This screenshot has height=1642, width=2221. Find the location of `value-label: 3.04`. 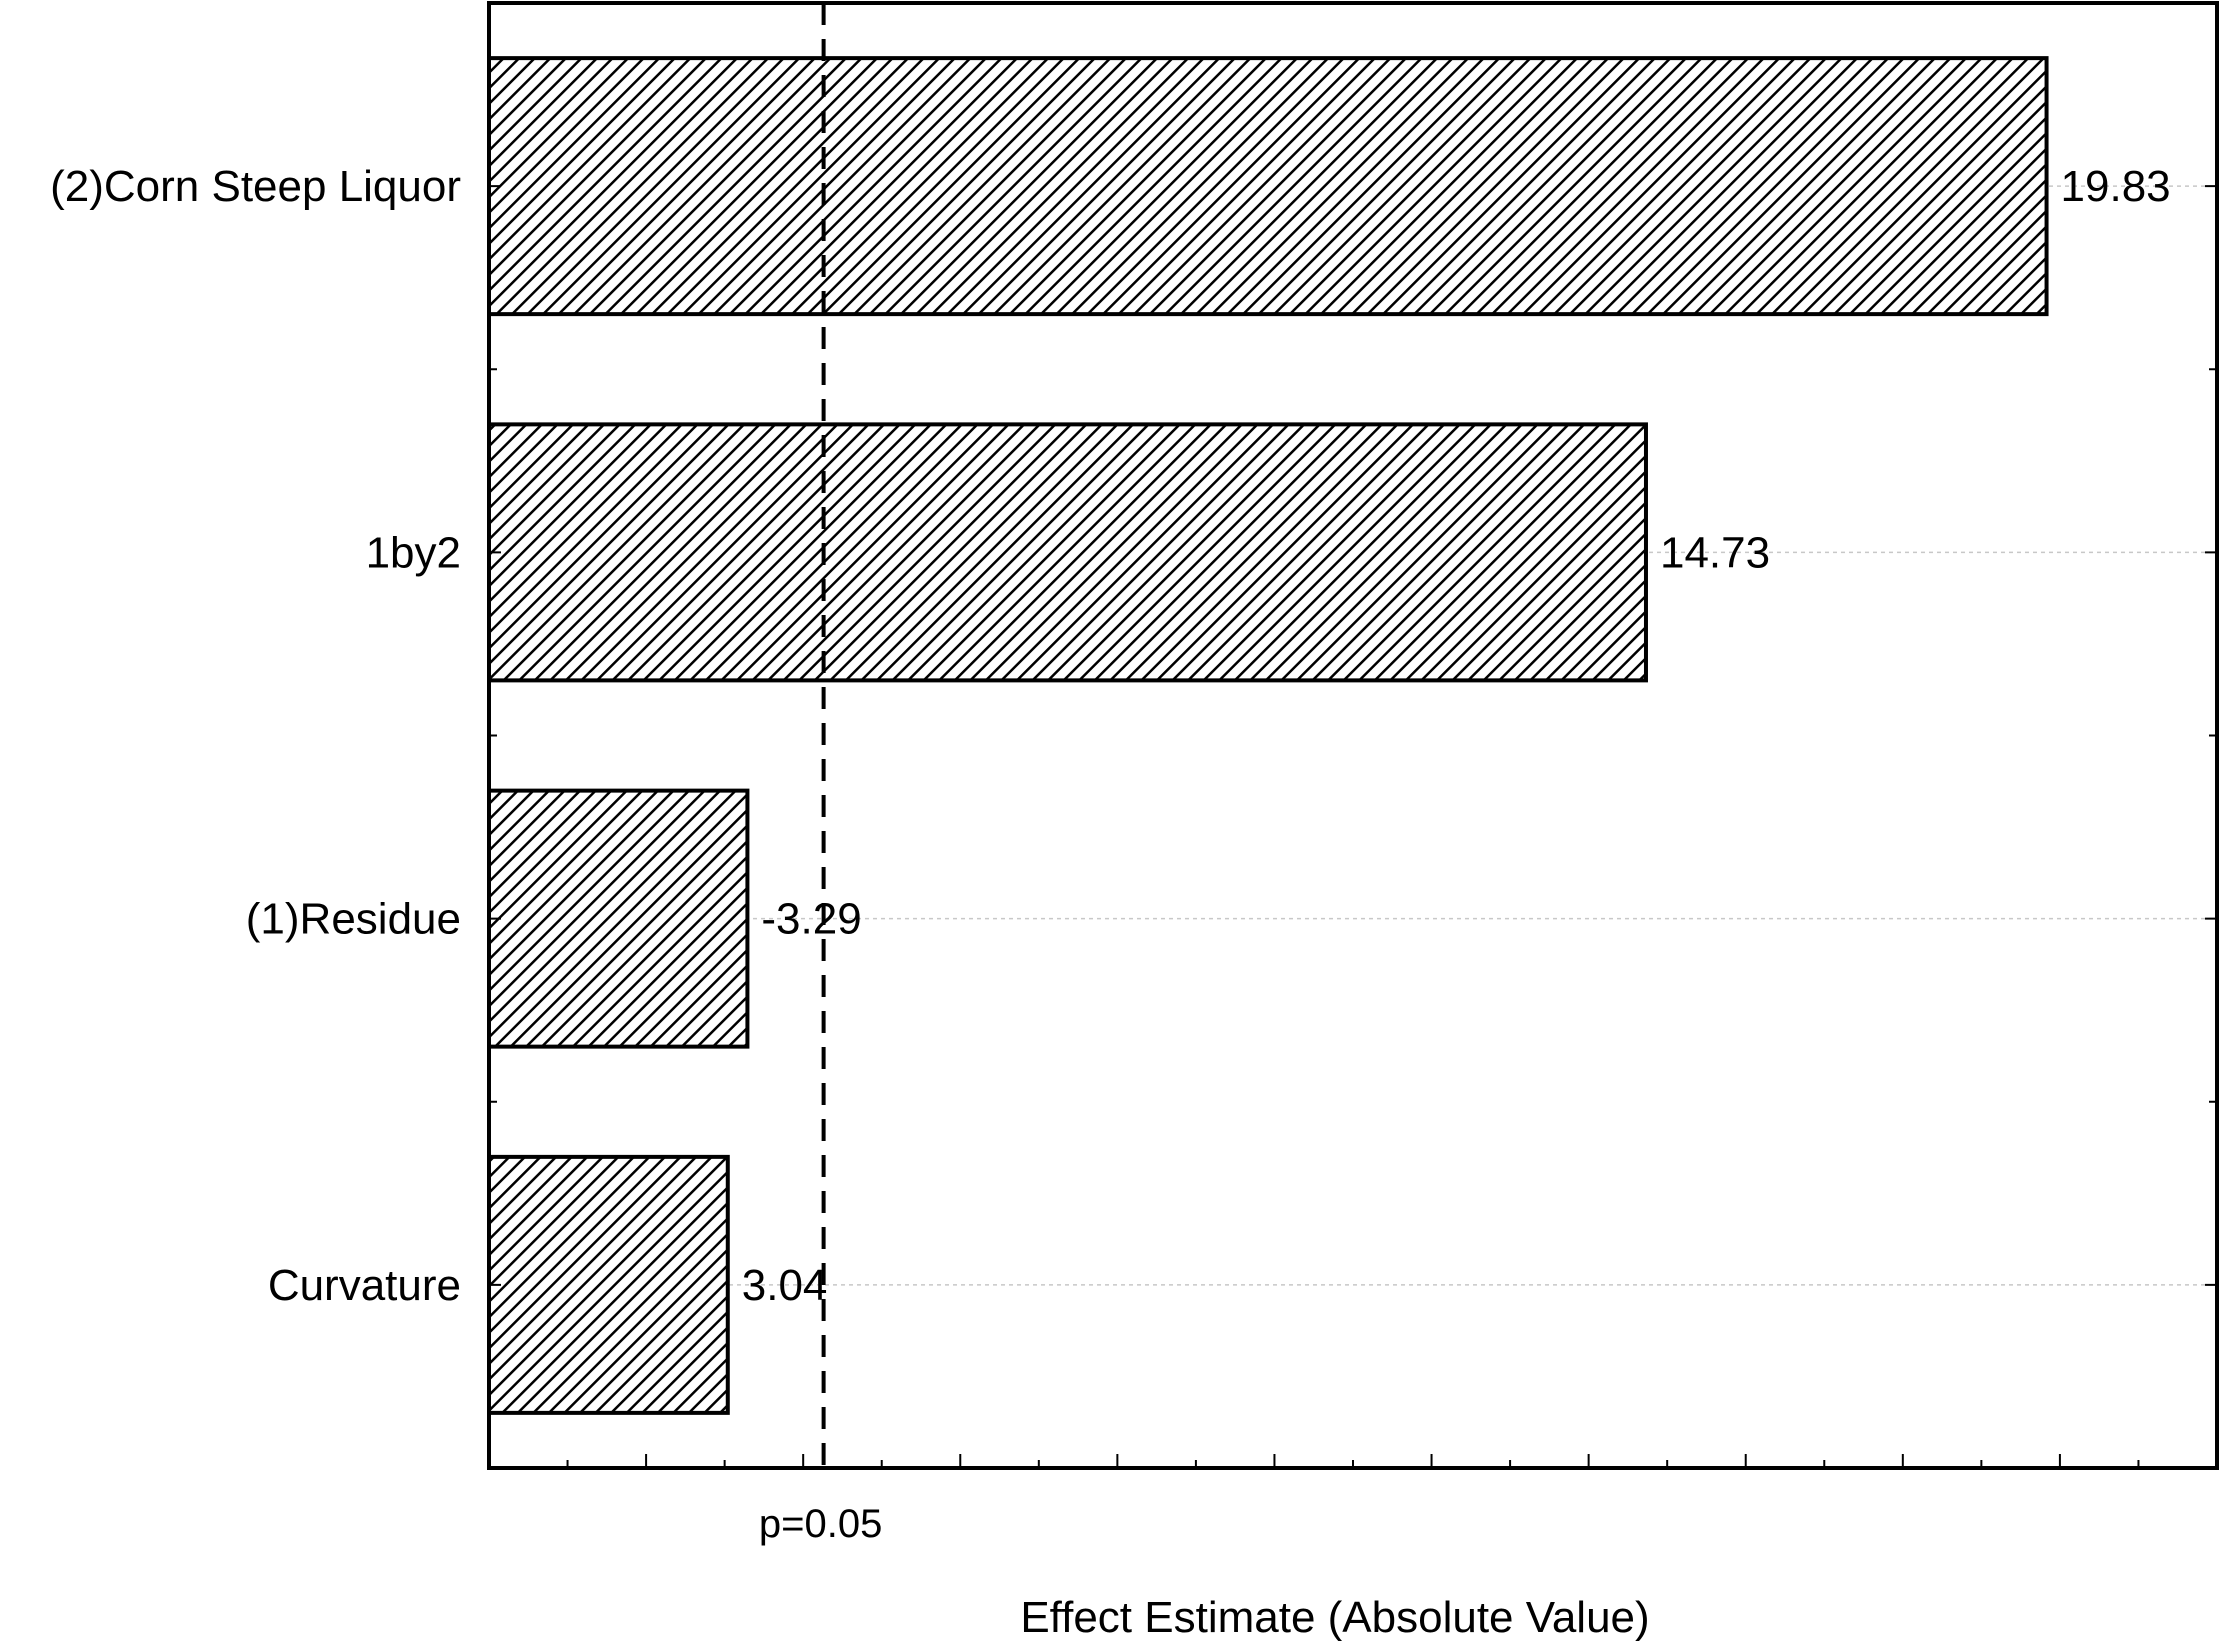

value-label: 3.04 is located at coordinates (785, 1285).